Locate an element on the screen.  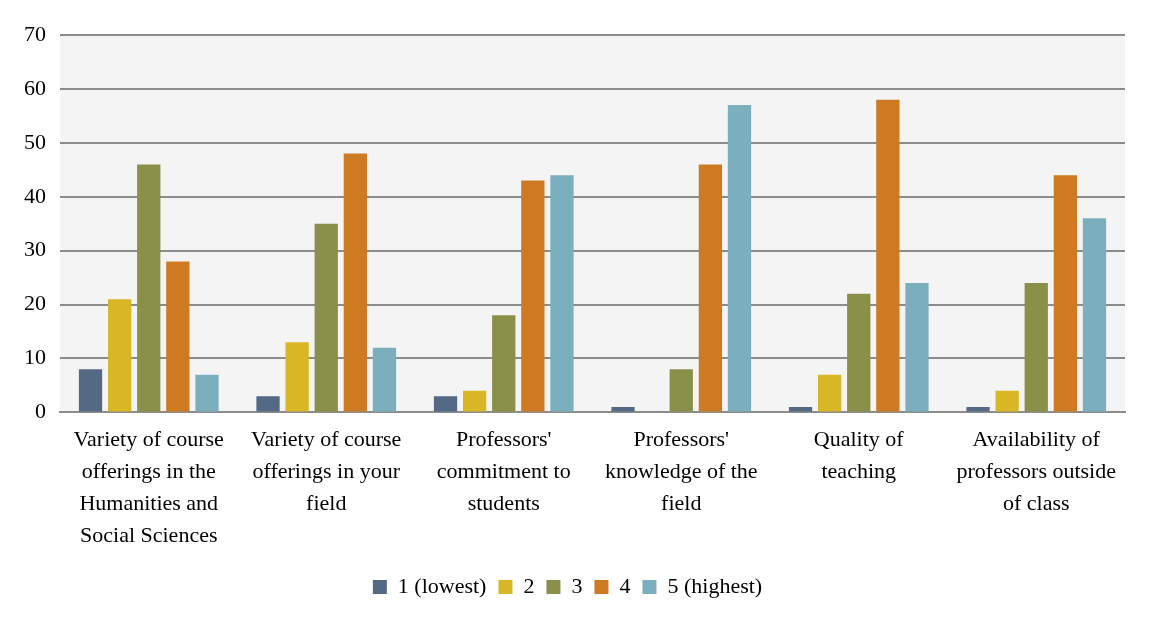
x-tick-label: Professors' commitment to students is located at coordinates (503, 470).